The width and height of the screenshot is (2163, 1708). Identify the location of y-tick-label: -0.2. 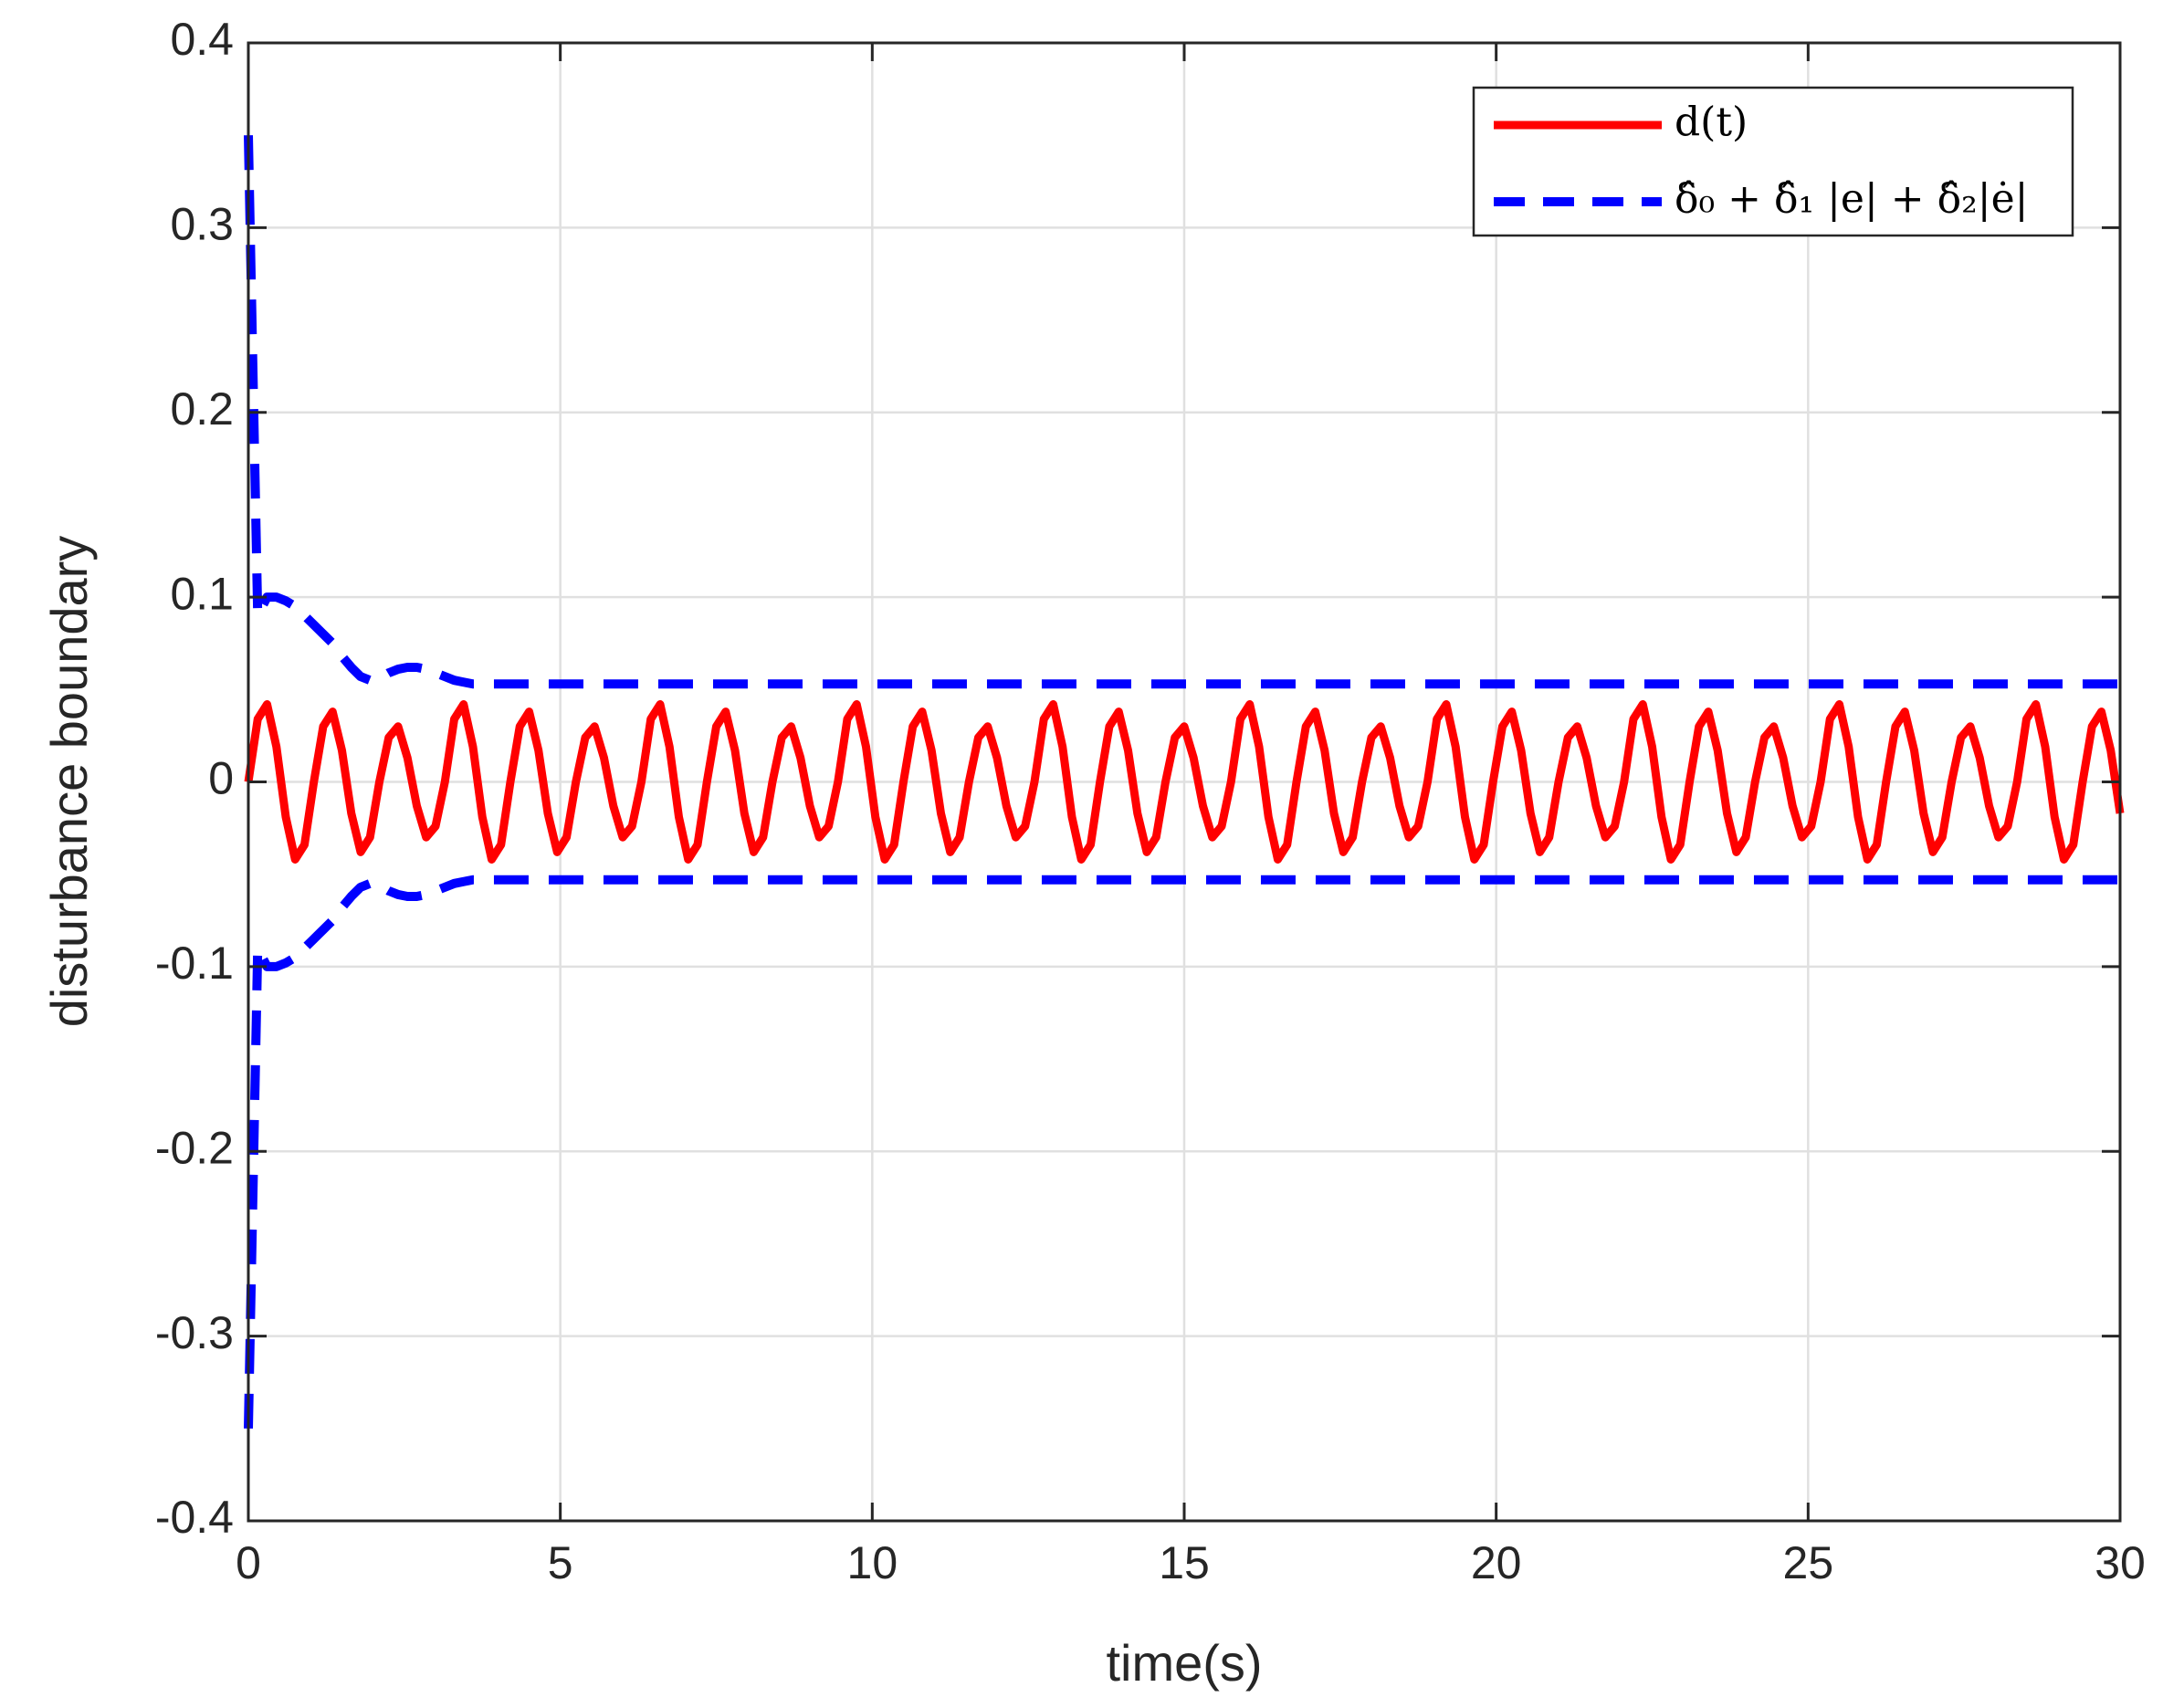
(194, 1147).